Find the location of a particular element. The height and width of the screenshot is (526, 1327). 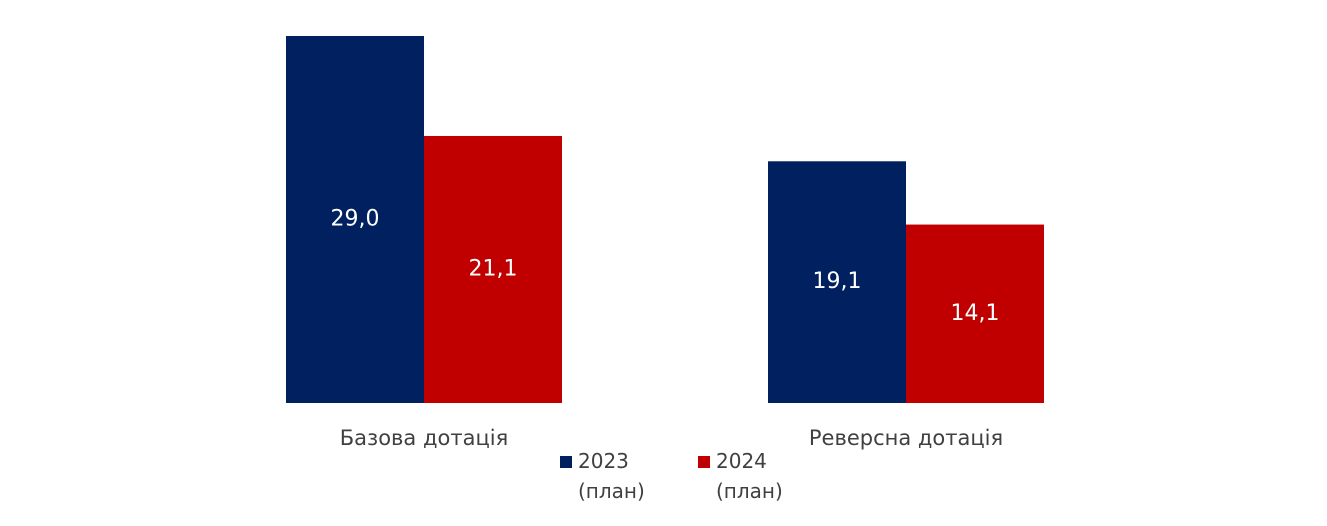

category-label: Базова дотація is located at coordinates (424, 438).